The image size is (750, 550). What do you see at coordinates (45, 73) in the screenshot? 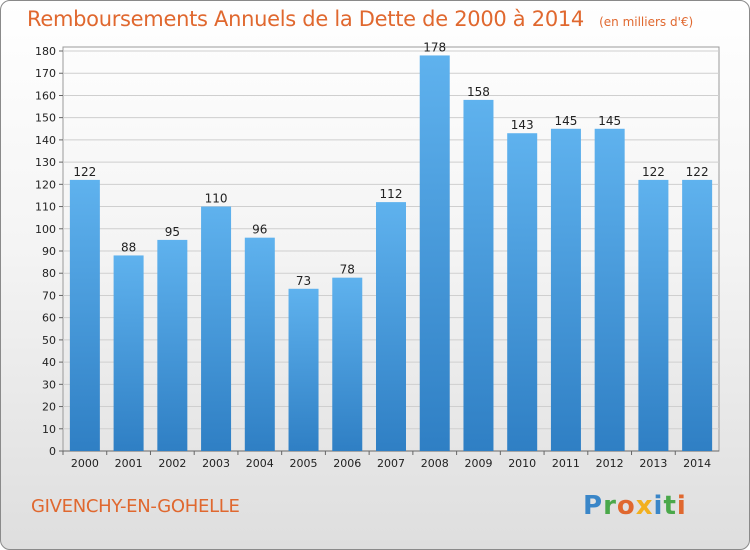
I see `y-tick-label: 170` at bounding box center [45, 73].